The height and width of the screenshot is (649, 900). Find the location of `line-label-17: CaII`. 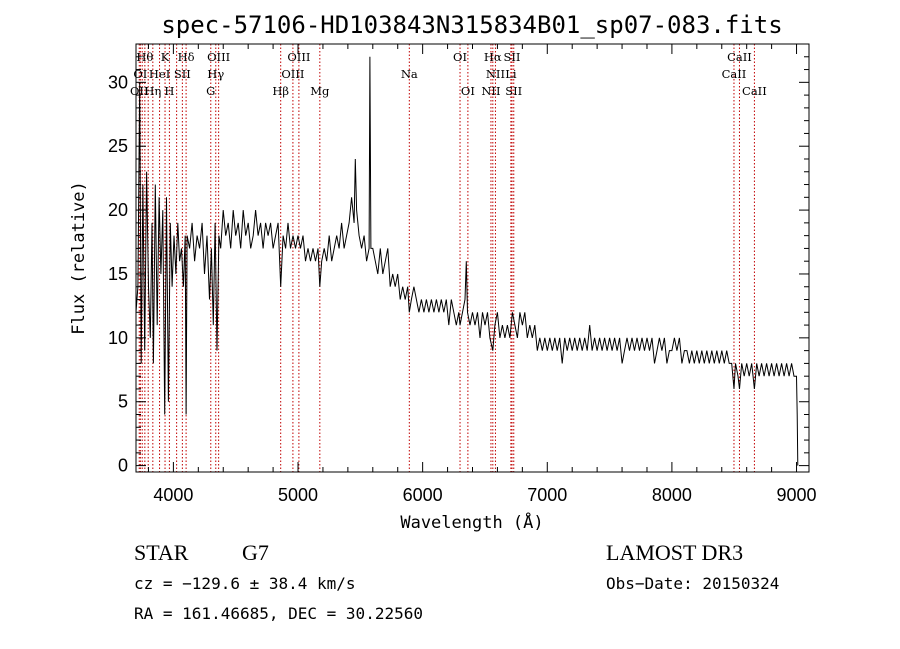

line-label-17: CaII is located at coordinates (734, 74).